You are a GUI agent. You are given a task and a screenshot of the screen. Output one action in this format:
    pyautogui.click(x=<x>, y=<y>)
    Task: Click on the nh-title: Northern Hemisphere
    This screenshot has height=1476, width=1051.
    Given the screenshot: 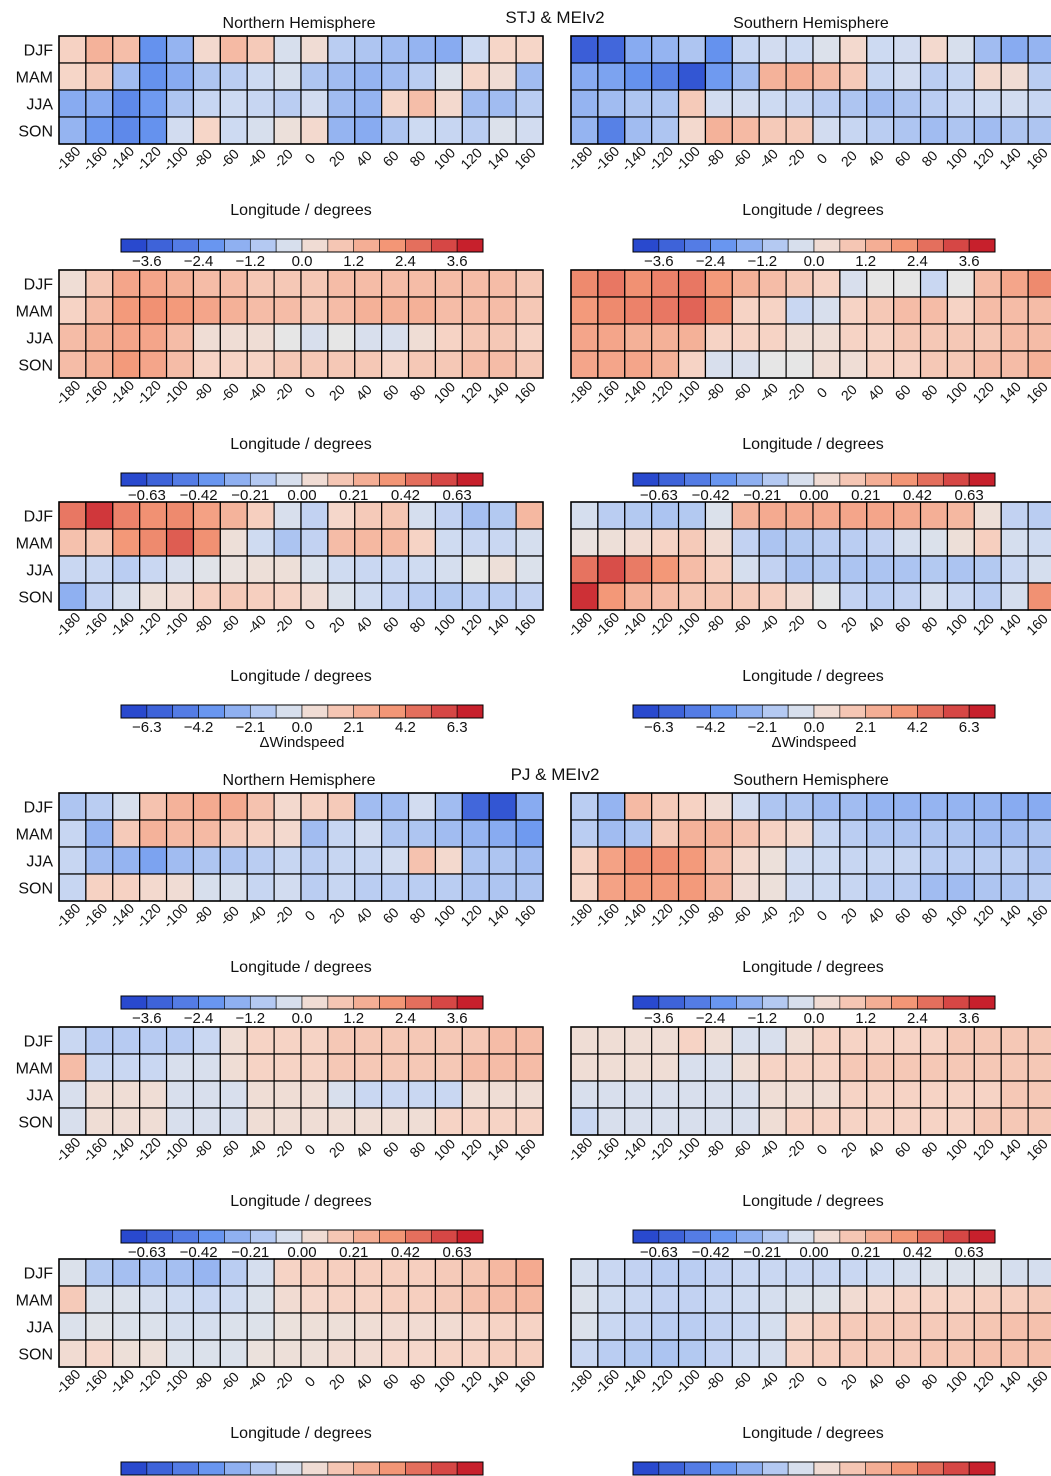 What is the action you would take?
    pyautogui.click(x=299, y=780)
    